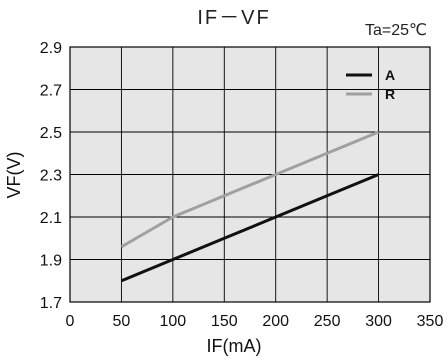 This screenshot has width=448, height=361. I want to click on x-tick-label: 150, so click(224, 321).